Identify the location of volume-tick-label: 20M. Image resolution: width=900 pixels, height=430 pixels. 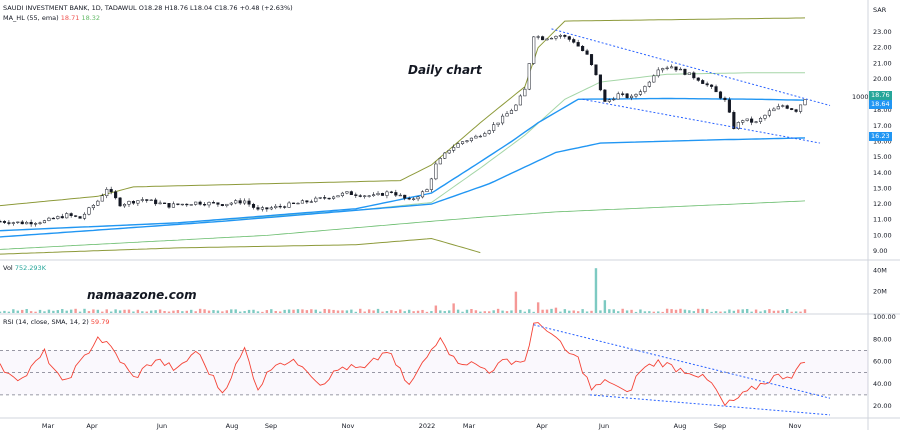
(880, 292).